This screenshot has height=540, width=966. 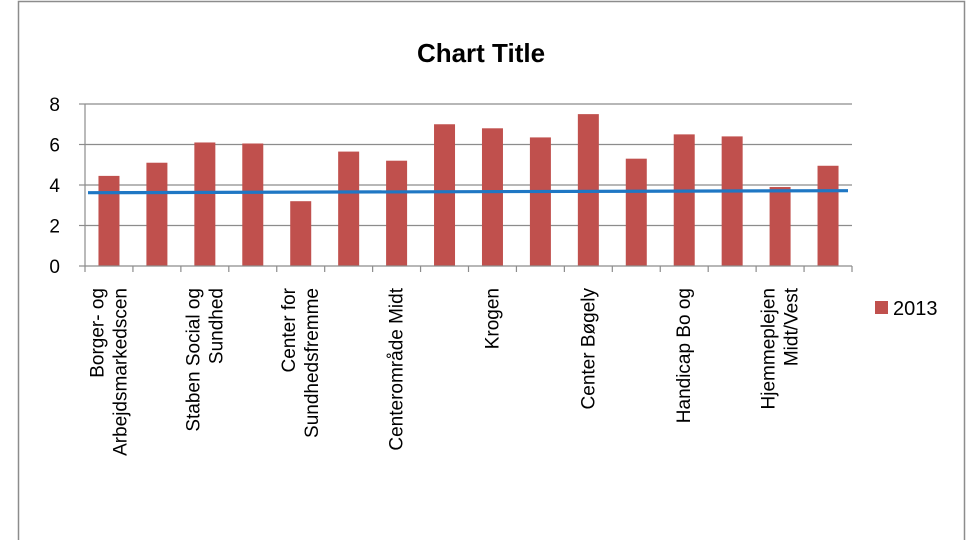 What do you see at coordinates (109, 372) in the screenshot?
I see `x-category-label: Borger- og Arbejdsmarkedscen` at bounding box center [109, 372].